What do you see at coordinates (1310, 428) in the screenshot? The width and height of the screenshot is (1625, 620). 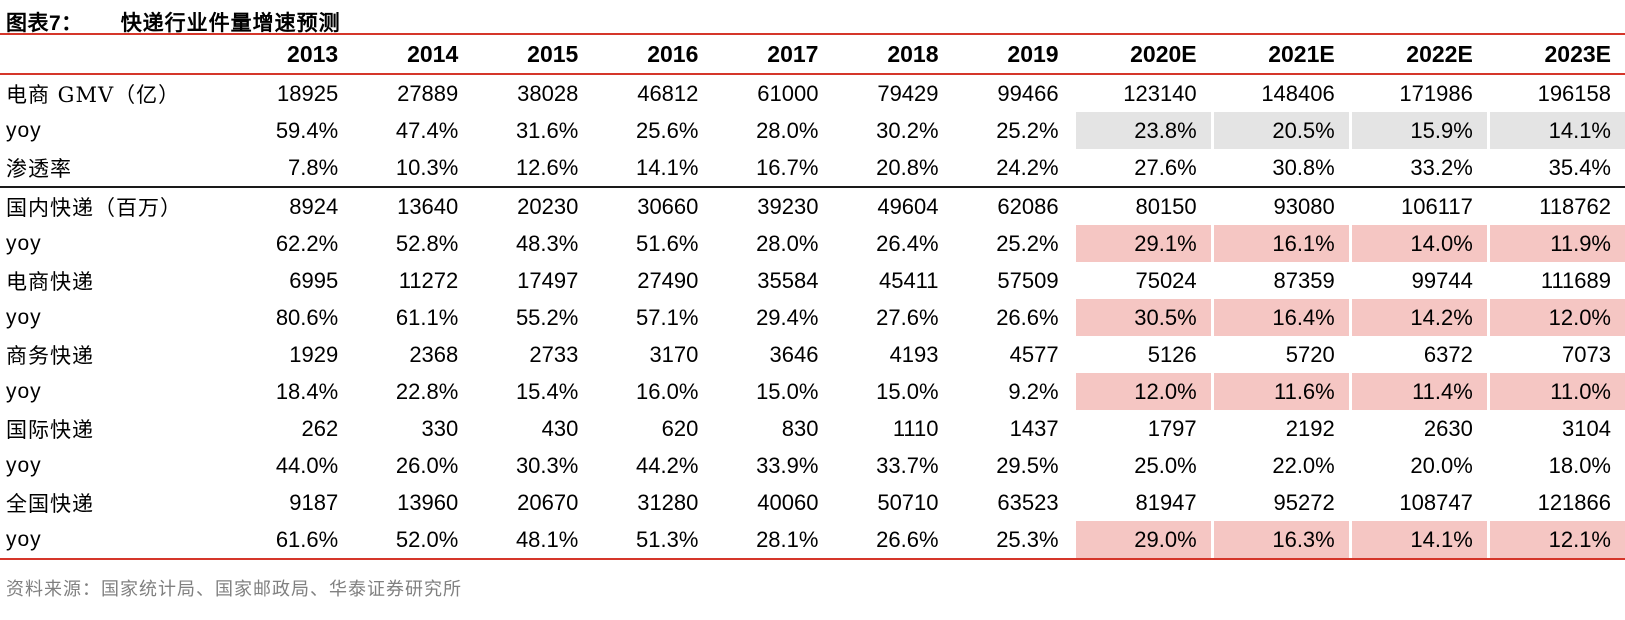 I see `cell: 2192` at bounding box center [1310, 428].